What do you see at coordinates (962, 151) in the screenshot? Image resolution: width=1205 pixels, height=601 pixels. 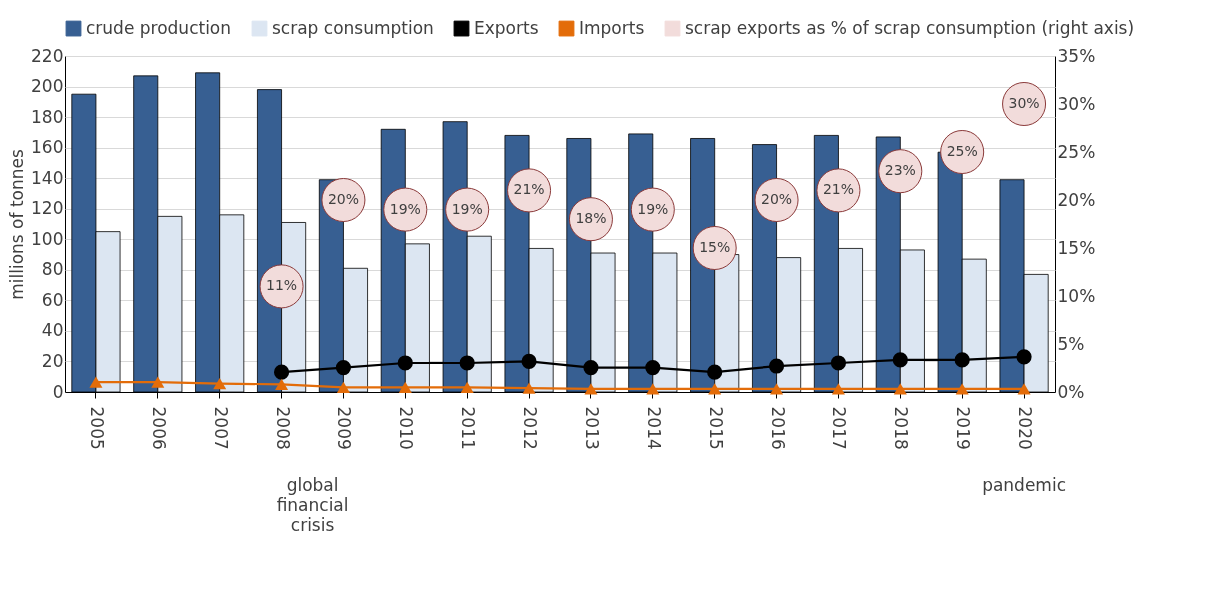 I see `data-label: 25%` at bounding box center [962, 151].